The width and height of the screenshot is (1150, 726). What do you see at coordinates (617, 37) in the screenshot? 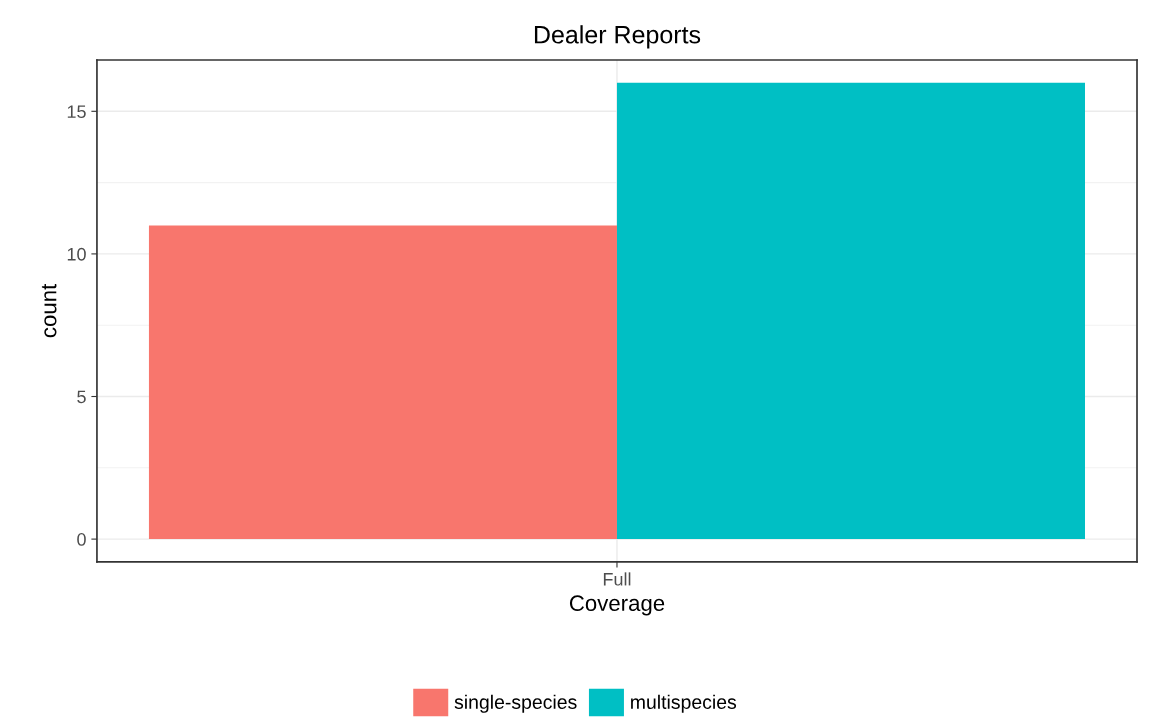
I see `chart-title: Dealer Reports` at bounding box center [617, 37].